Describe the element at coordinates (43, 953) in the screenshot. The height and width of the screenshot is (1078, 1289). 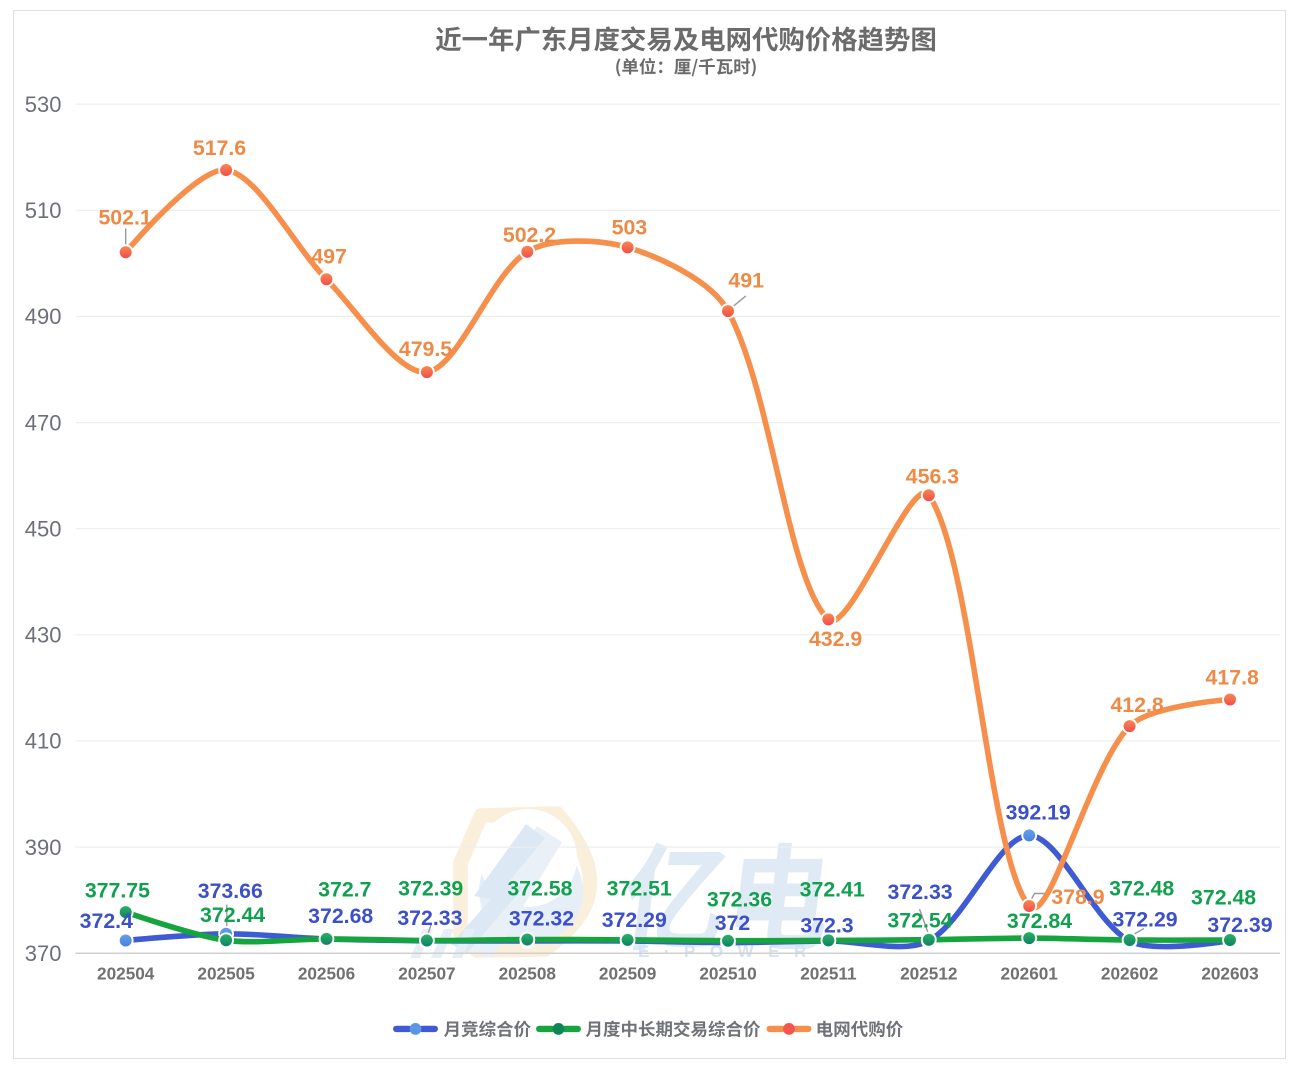
I see `svg-text: 370` at that location.